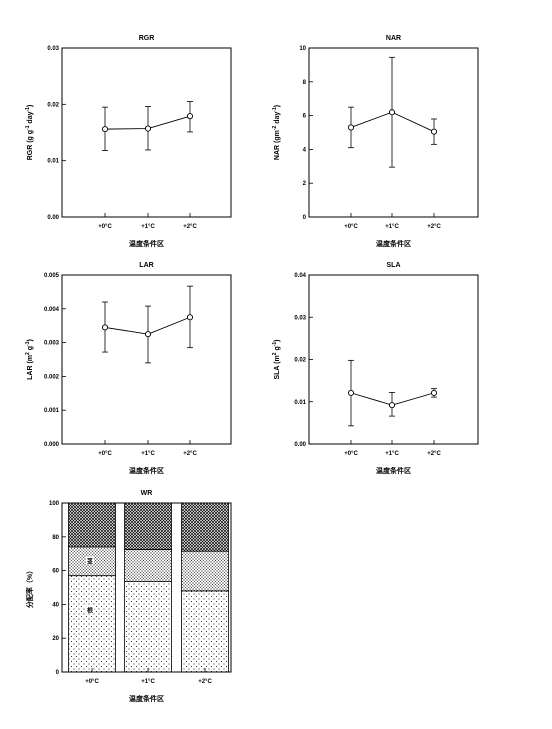 Image resolution: width=552 pixels, height=729 pixels. Describe the element at coordinates (300, 276) in the screenshot. I see `y-tick-label: 0.04` at that location.